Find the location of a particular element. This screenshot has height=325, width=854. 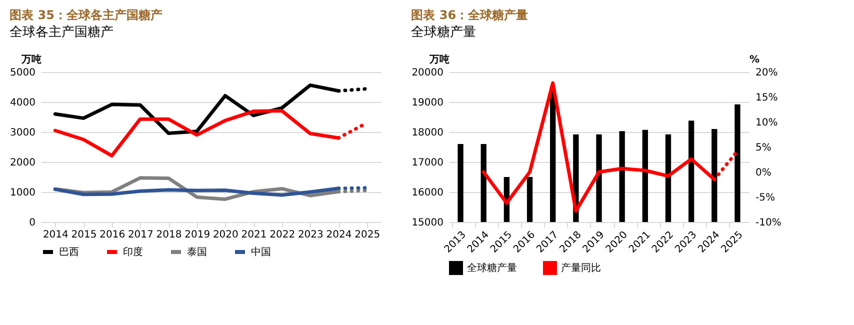

y-tick-label: 3000 is located at coordinates (23, 133).